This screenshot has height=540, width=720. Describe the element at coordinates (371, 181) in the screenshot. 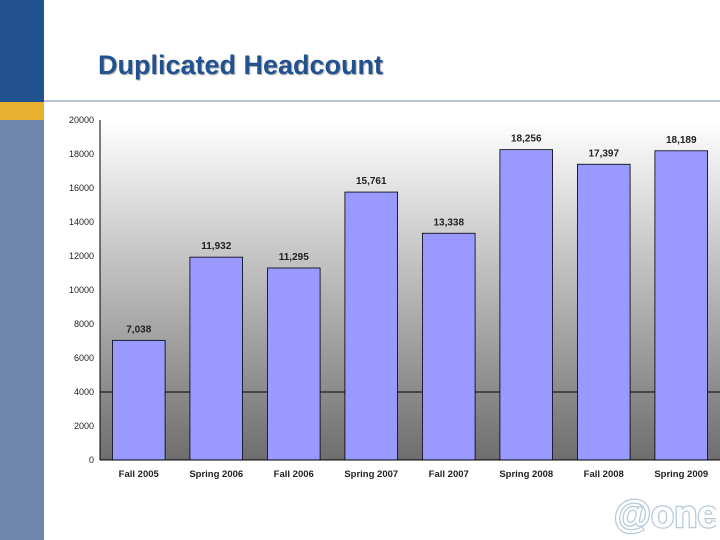

I see `data-label: 15,761` at that location.